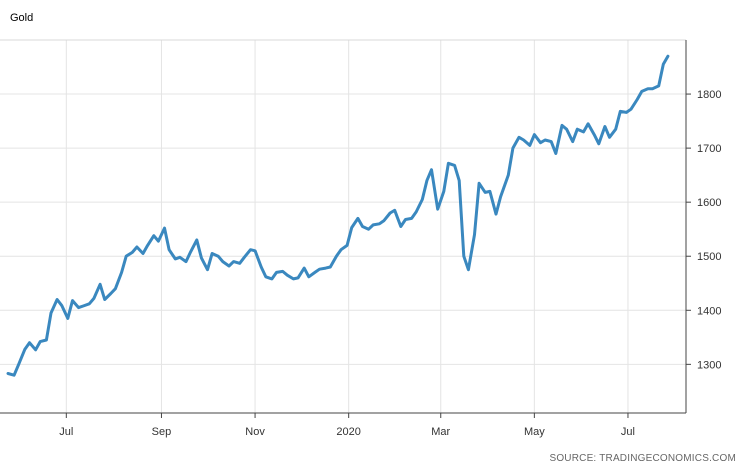  Describe the element at coordinates (709, 257) in the screenshot. I see `y-tick-label: 1500` at that location.